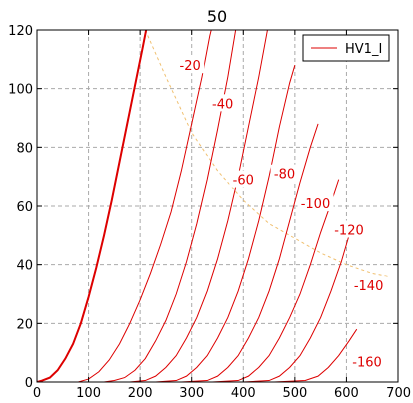 The image size is (413, 403). Describe the element at coordinates (294, 393) in the screenshot. I see `x-tick-label: 500` at that location.